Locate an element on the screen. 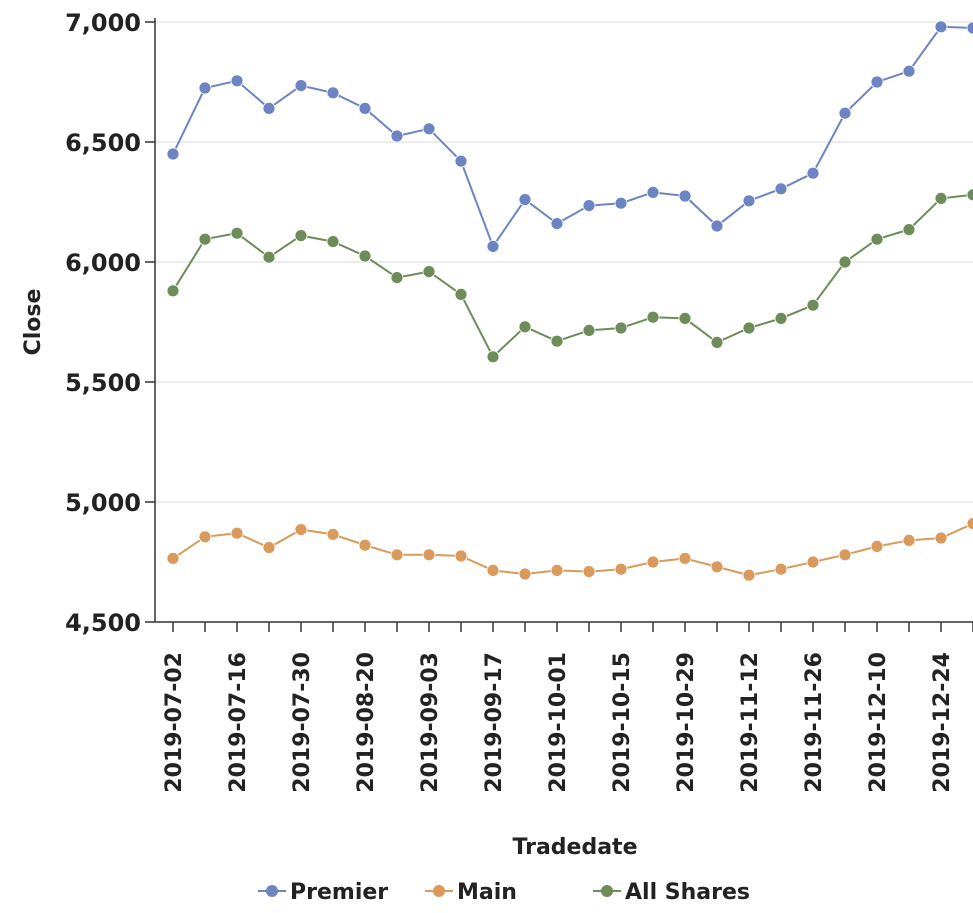 Image resolution: width=973 pixels, height=913 pixels. x-axis-title: Tradedate is located at coordinates (575, 847).